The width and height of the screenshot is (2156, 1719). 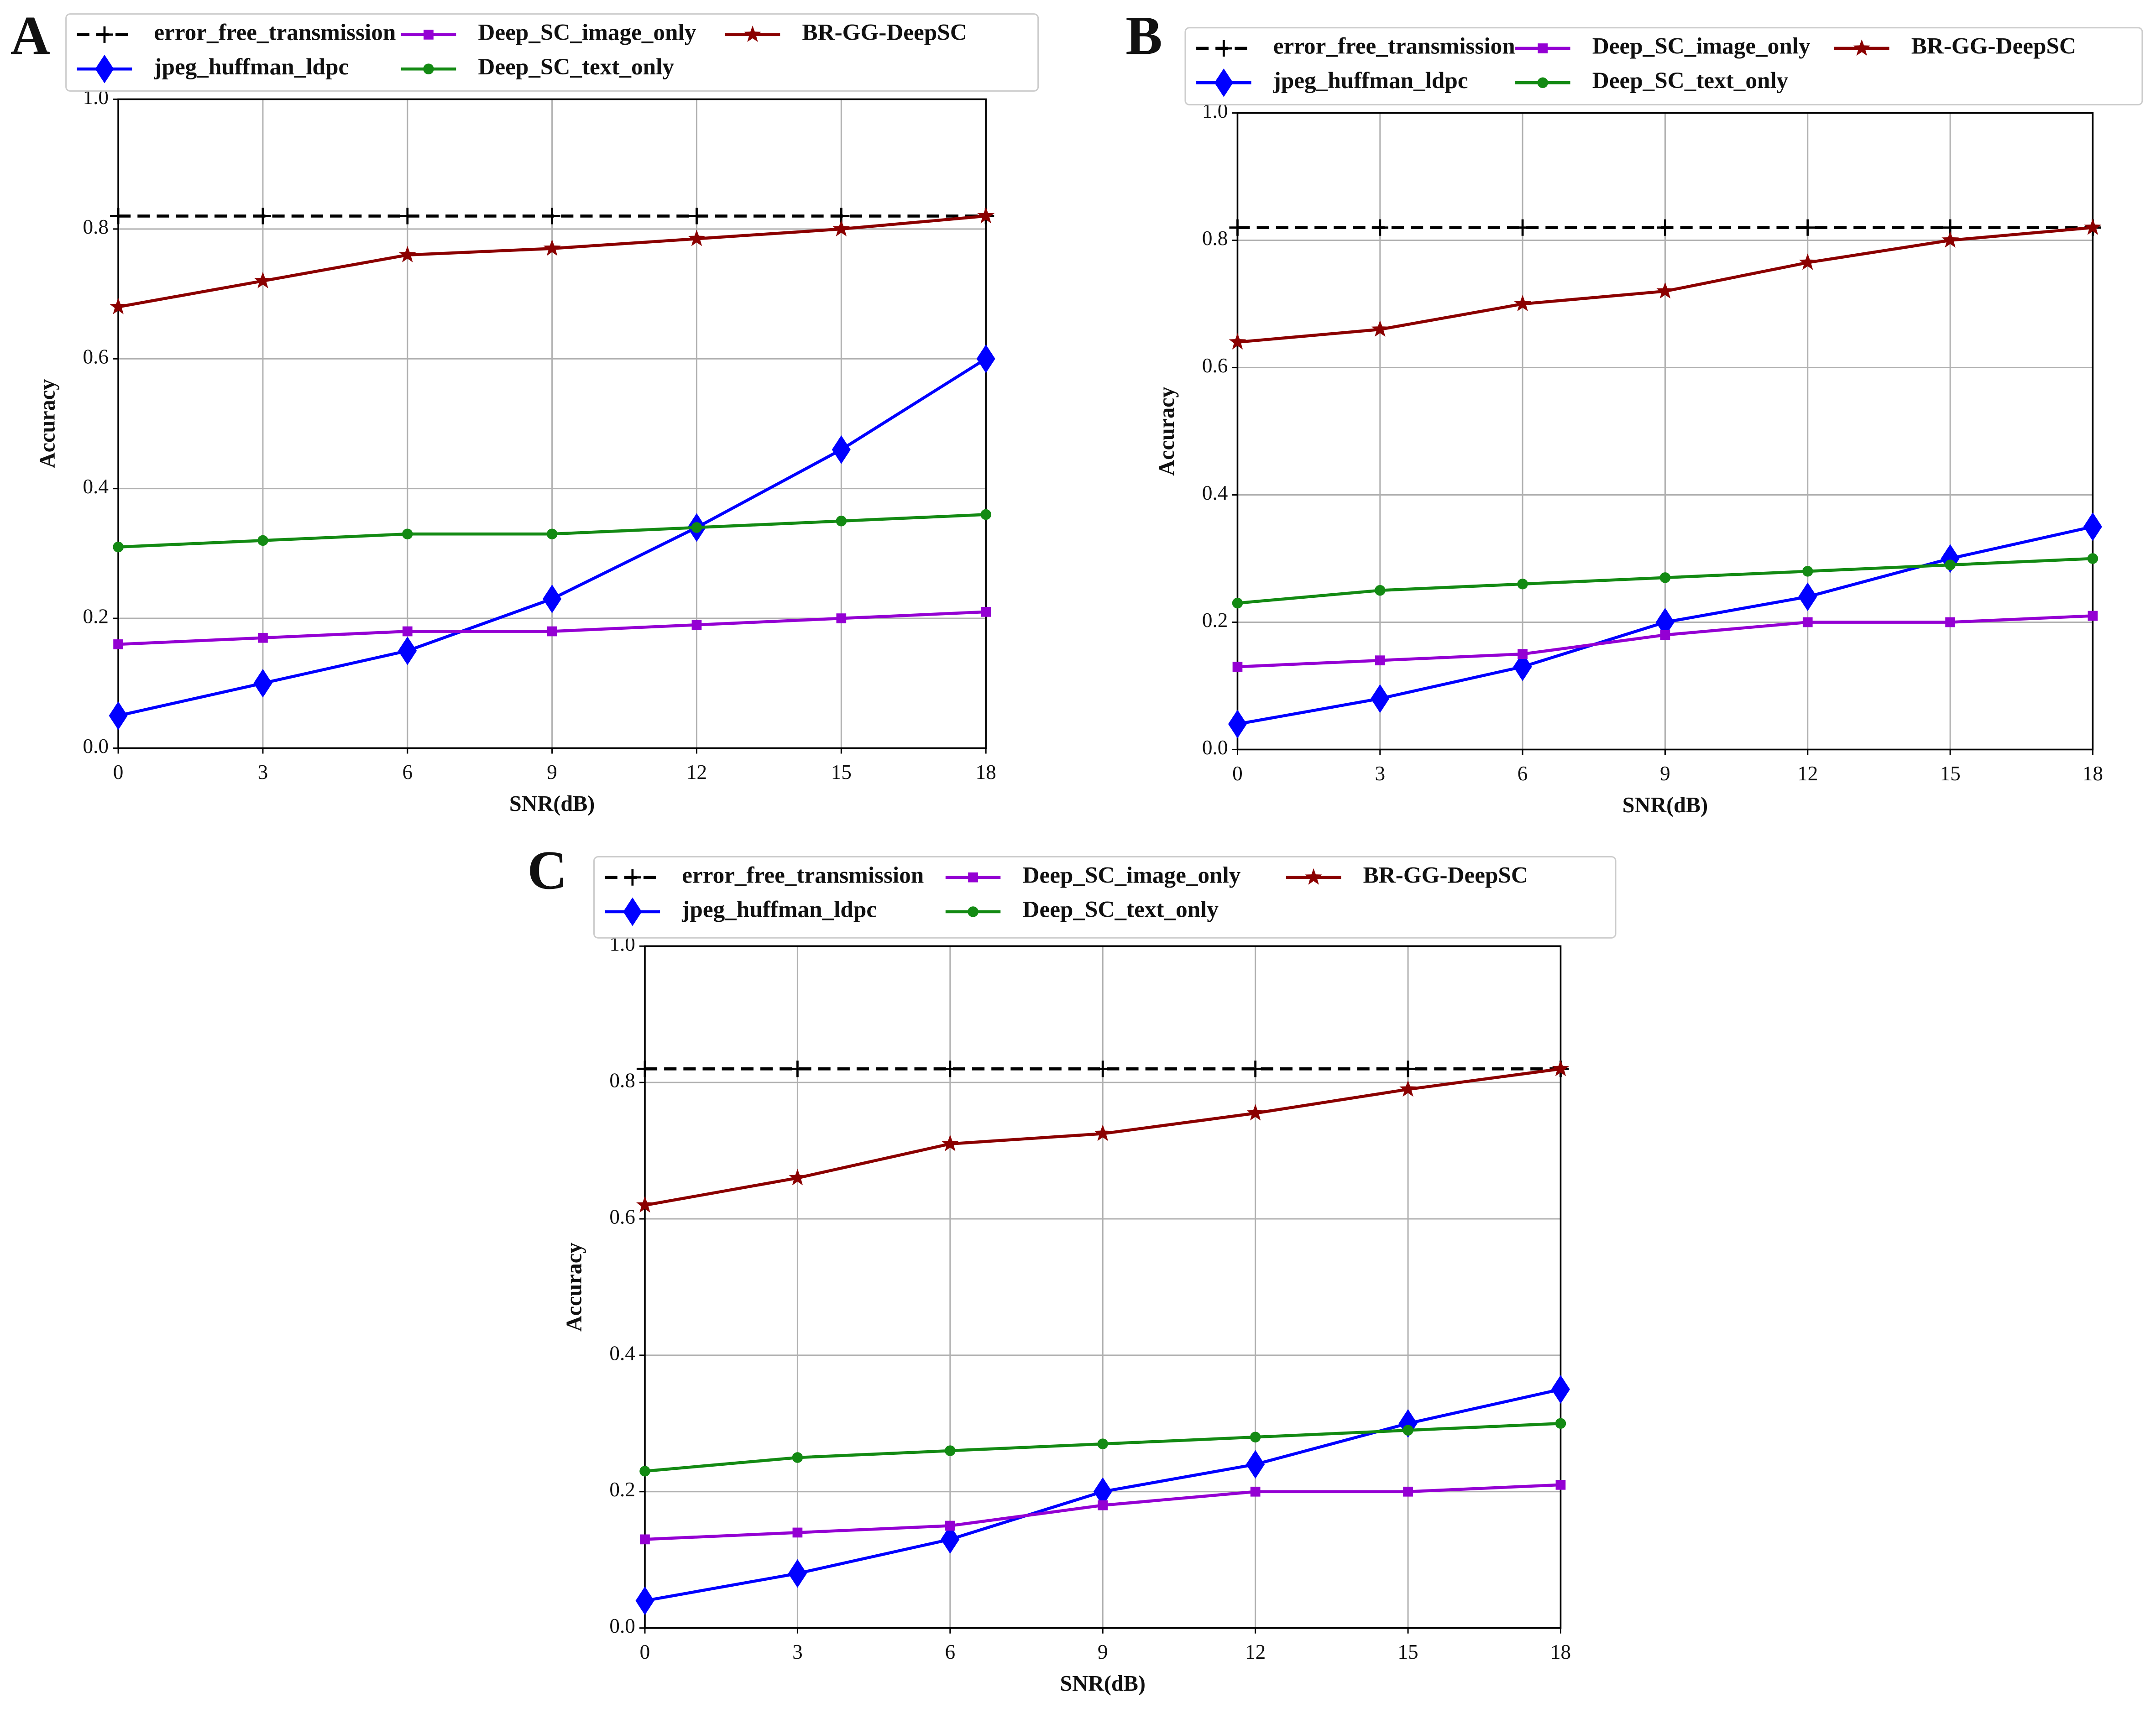 What do you see at coordinates (797, 1652) in the screenshot?
I see `x-tick-label: 3` at bounding box center [797, 1652].